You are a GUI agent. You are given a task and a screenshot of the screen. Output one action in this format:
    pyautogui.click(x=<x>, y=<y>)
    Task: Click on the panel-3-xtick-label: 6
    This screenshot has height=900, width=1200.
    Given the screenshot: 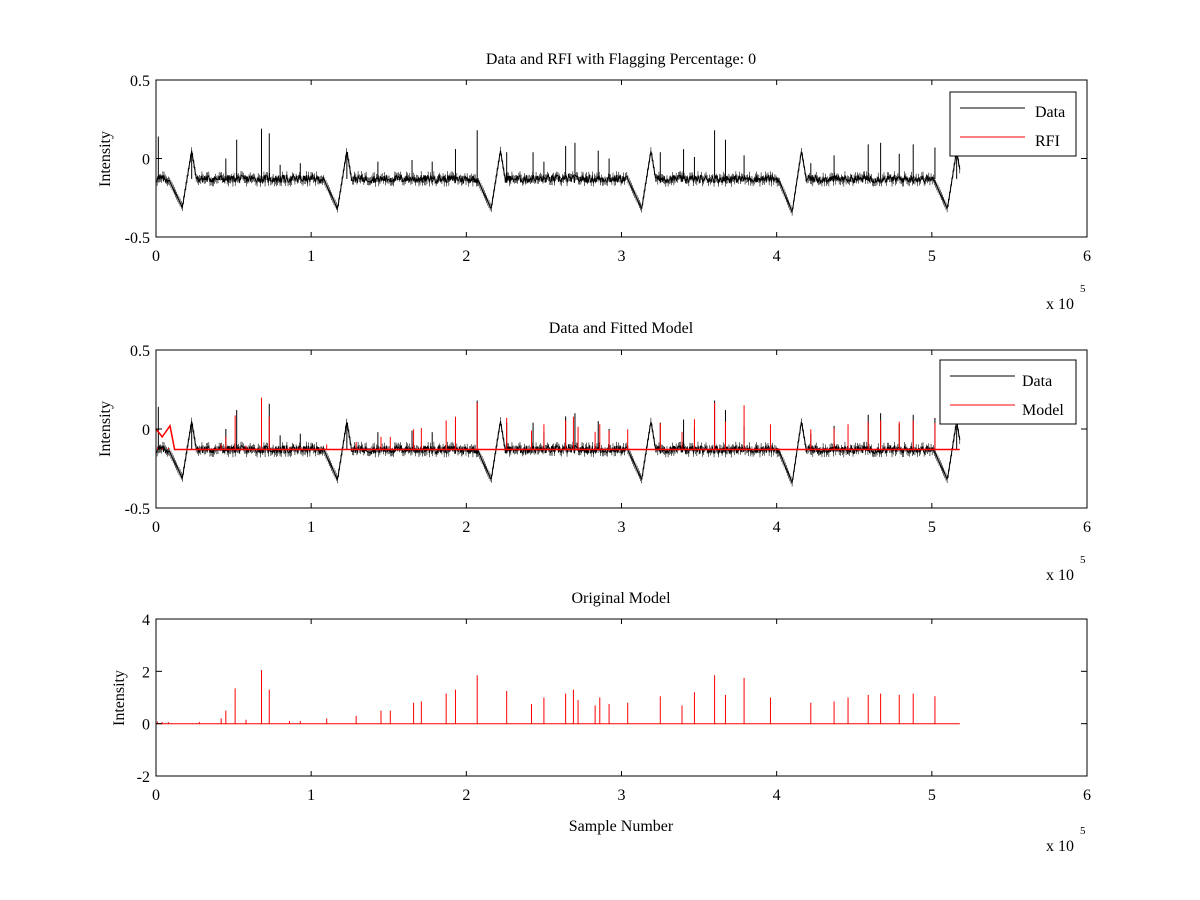 What is the action you would take?
    pyautogui.click(x=1087, y=795)
    